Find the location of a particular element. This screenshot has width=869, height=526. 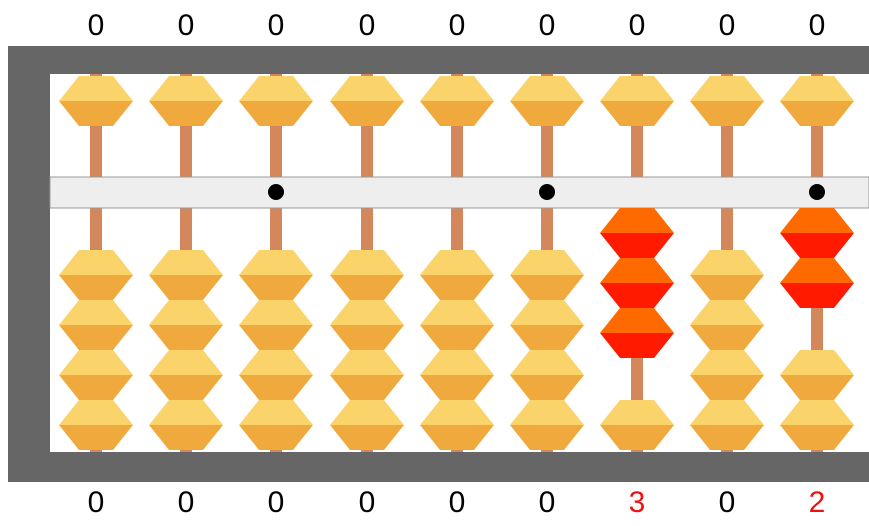

reckoning-bar is located at coordinates (459, 192).